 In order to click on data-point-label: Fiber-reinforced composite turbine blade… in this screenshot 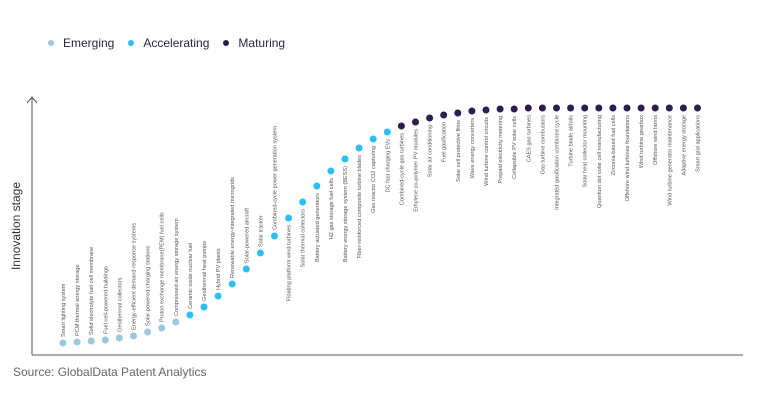, I will do `click(360, 206)`.